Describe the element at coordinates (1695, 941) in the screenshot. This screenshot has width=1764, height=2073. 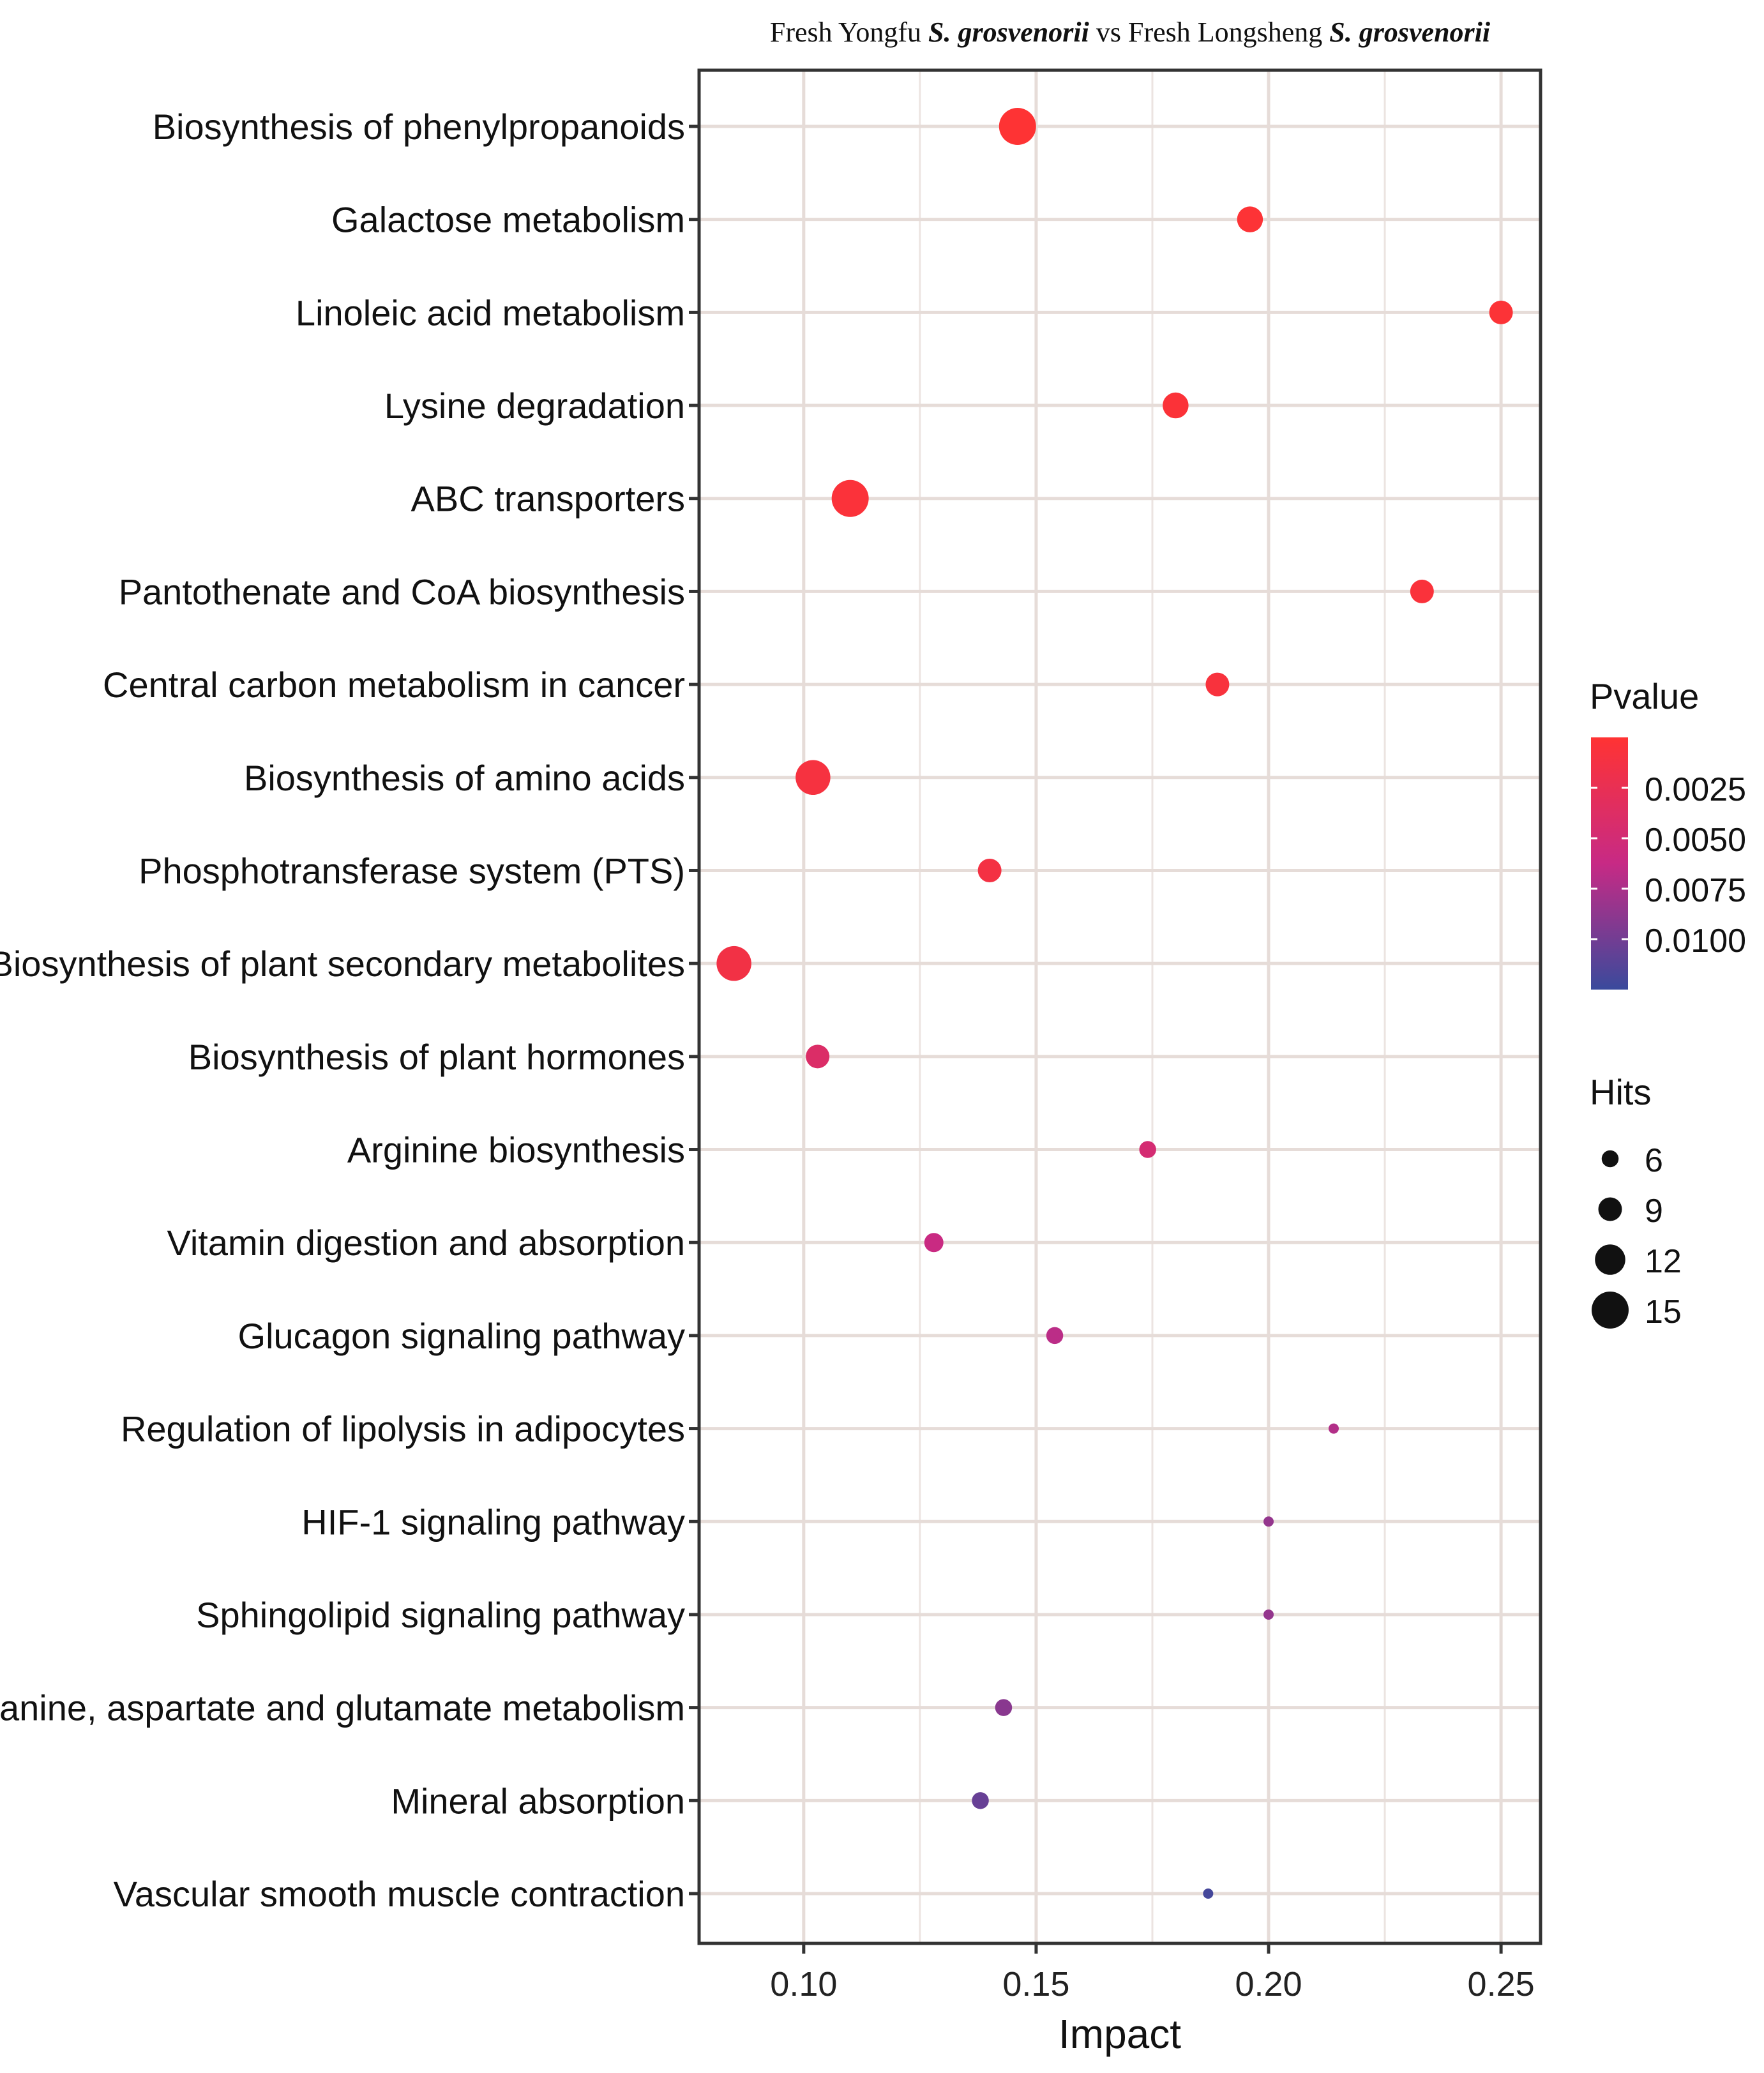
I see `pvalue-legend-label: 0.0100` at that location.